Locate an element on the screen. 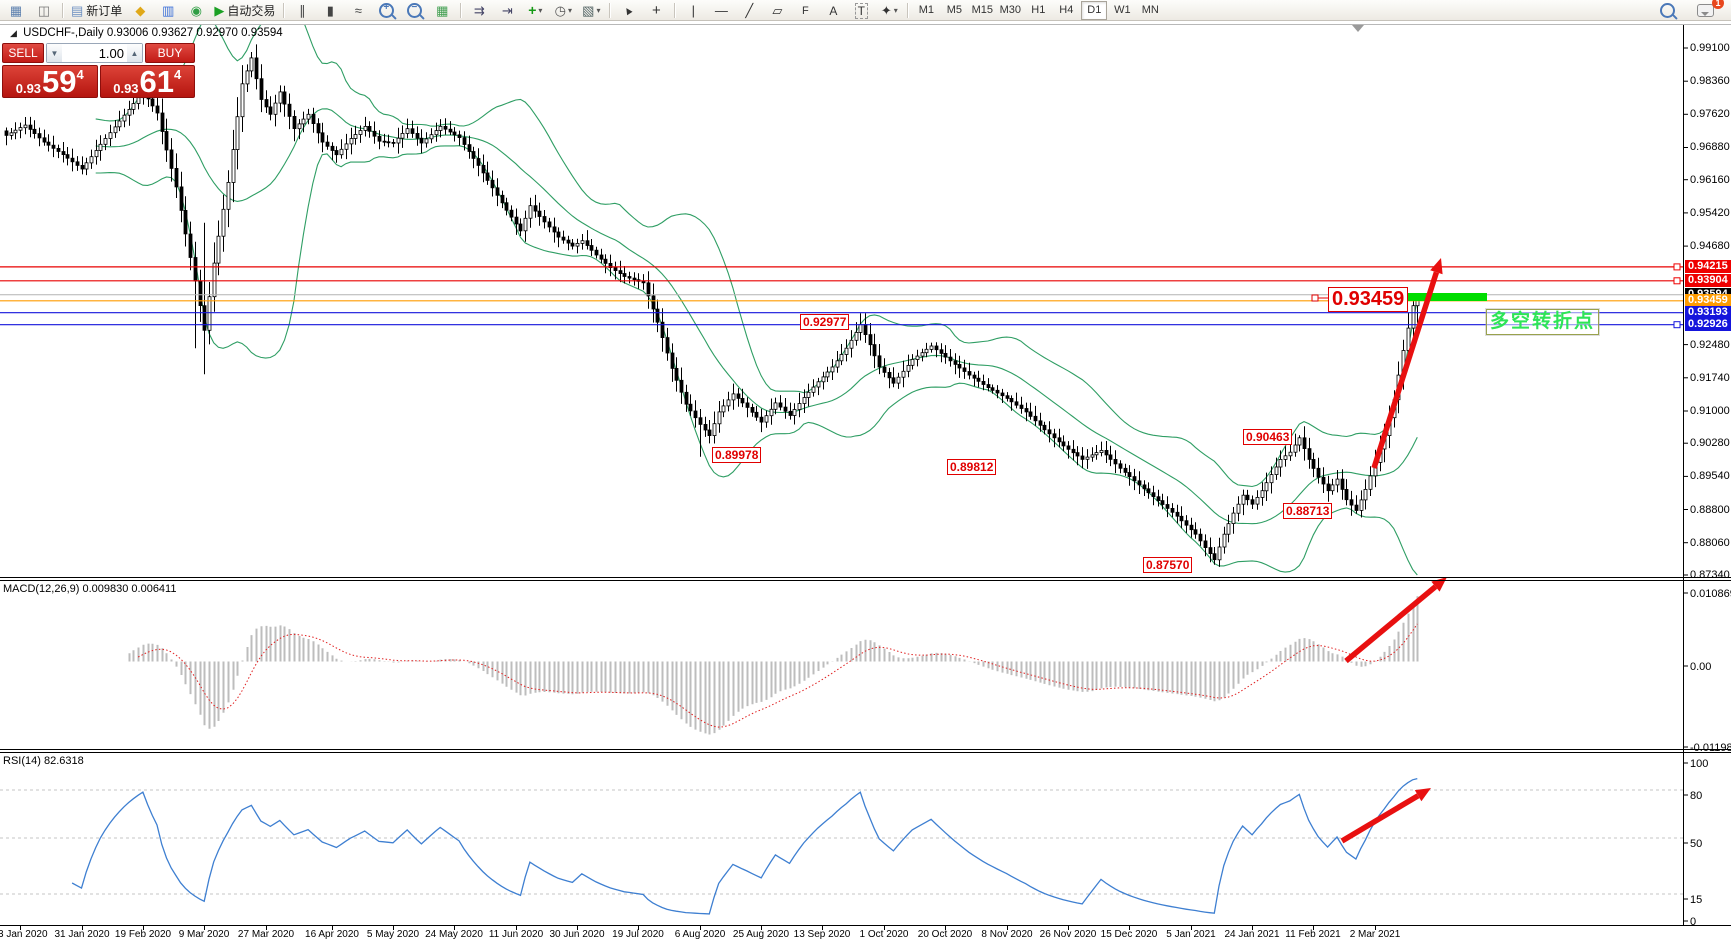  sell-button: SELL is located at coordinates (23, 53).